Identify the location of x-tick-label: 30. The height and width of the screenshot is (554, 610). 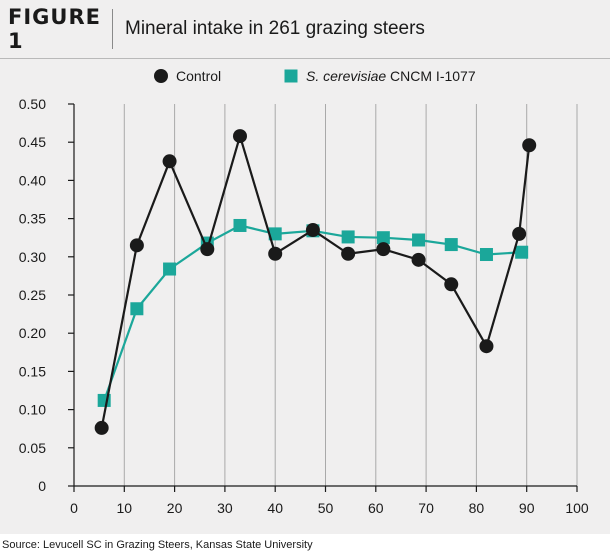
(225, 508).